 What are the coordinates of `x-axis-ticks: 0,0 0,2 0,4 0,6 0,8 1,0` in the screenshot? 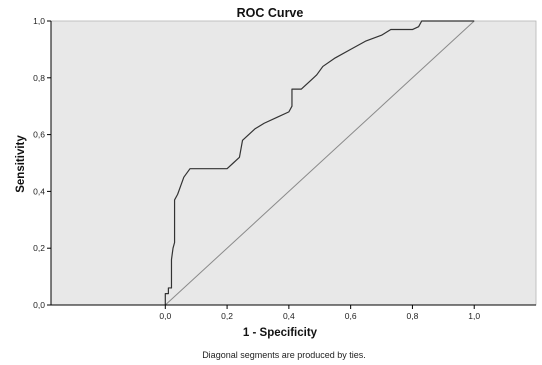 It's located at (319, 313).